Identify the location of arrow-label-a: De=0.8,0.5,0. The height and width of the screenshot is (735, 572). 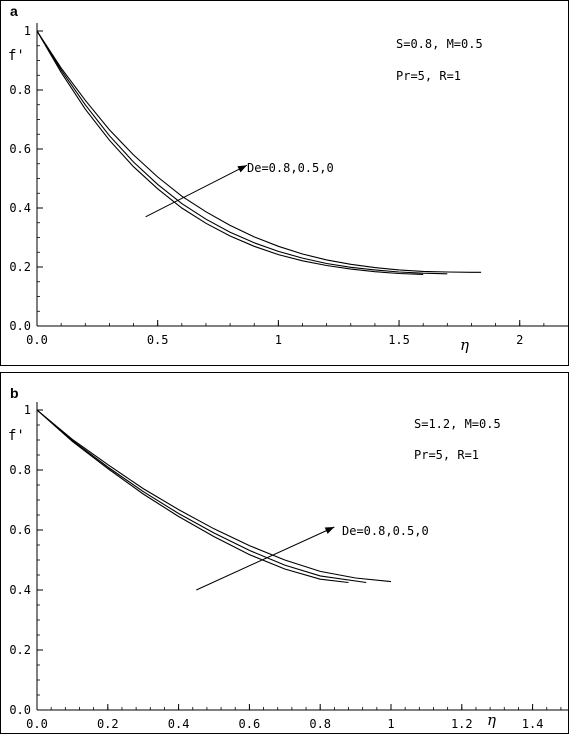
(290, 168).